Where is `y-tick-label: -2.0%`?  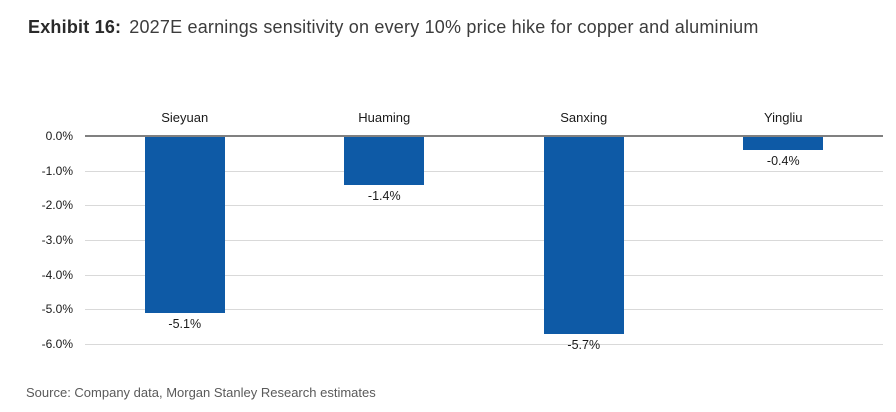 y-tick-label: -2.0% is located at coordinates (57, 205).